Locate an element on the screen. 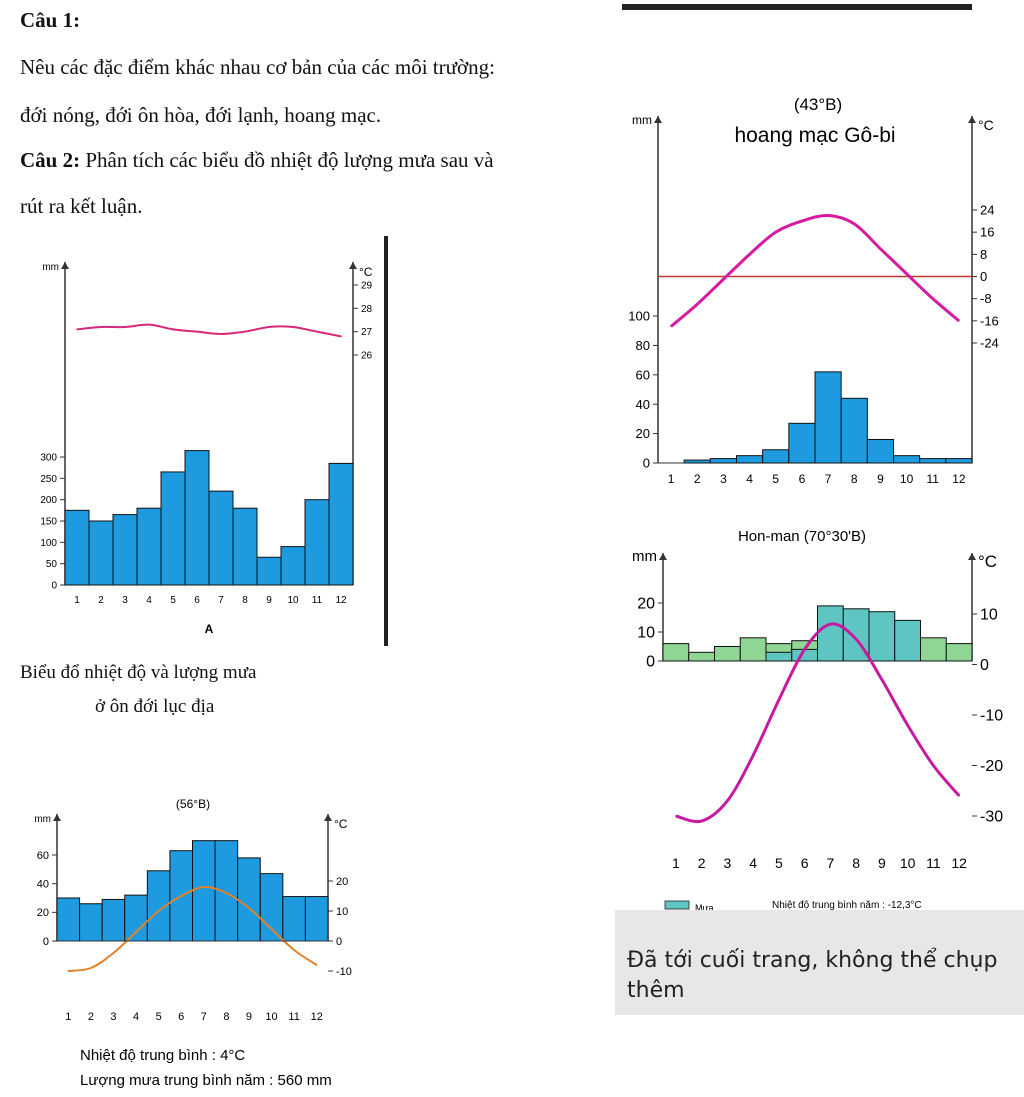  right-tick-label: 20 is located at coordinates (342, 882).